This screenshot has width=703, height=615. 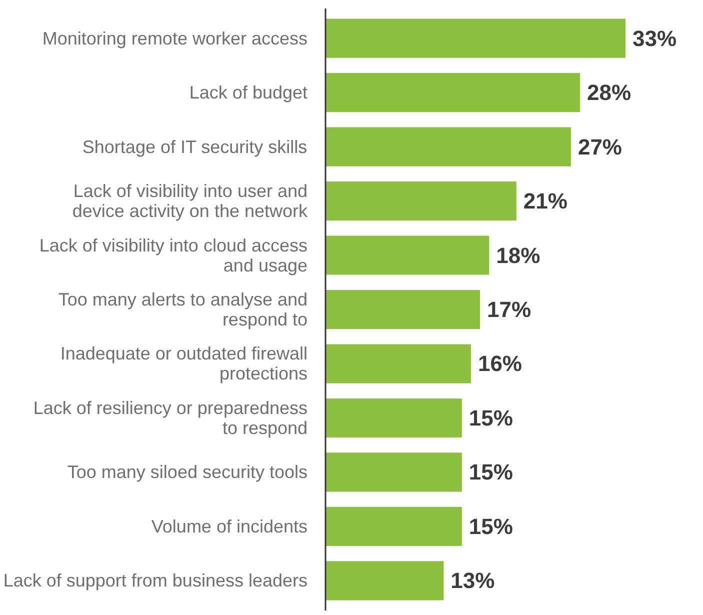 What do you see at coordinates (190, 201) in the screenshot?
I see `y-tick-label: Lack of visibility into user and device activity on the network` at bounding box center [190, 201].